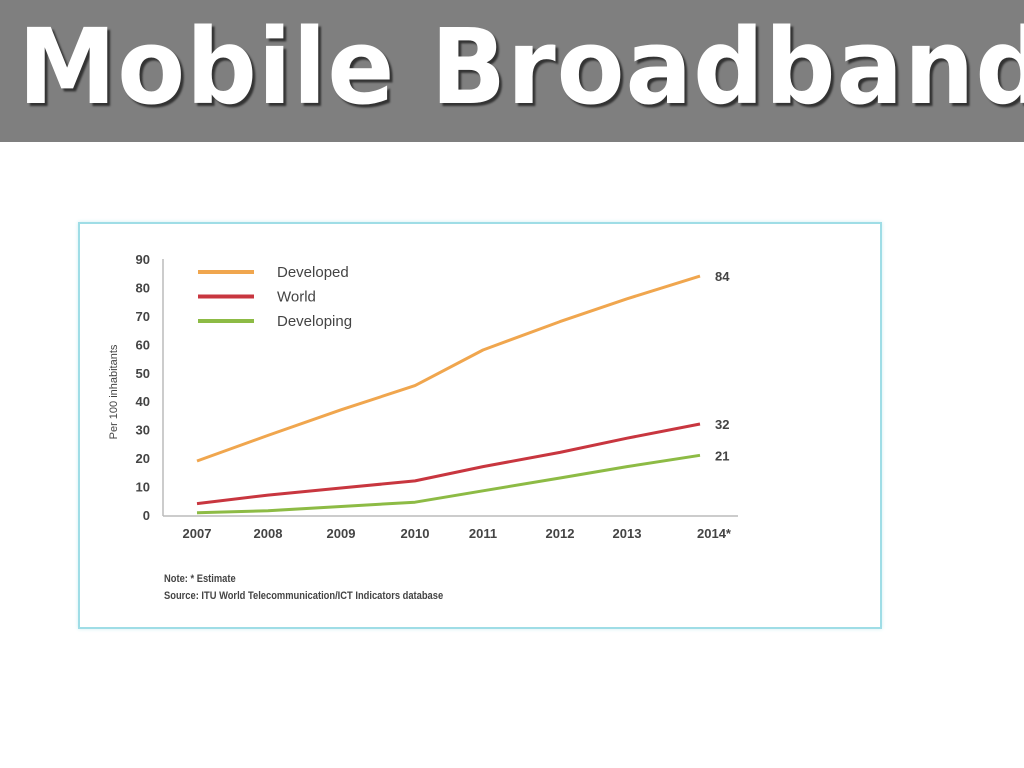 This screenshot has width=1024, height=768. Describe the element at coordinates (722, 424) in the screenshot. I see `end-value-label: 32` at that location.